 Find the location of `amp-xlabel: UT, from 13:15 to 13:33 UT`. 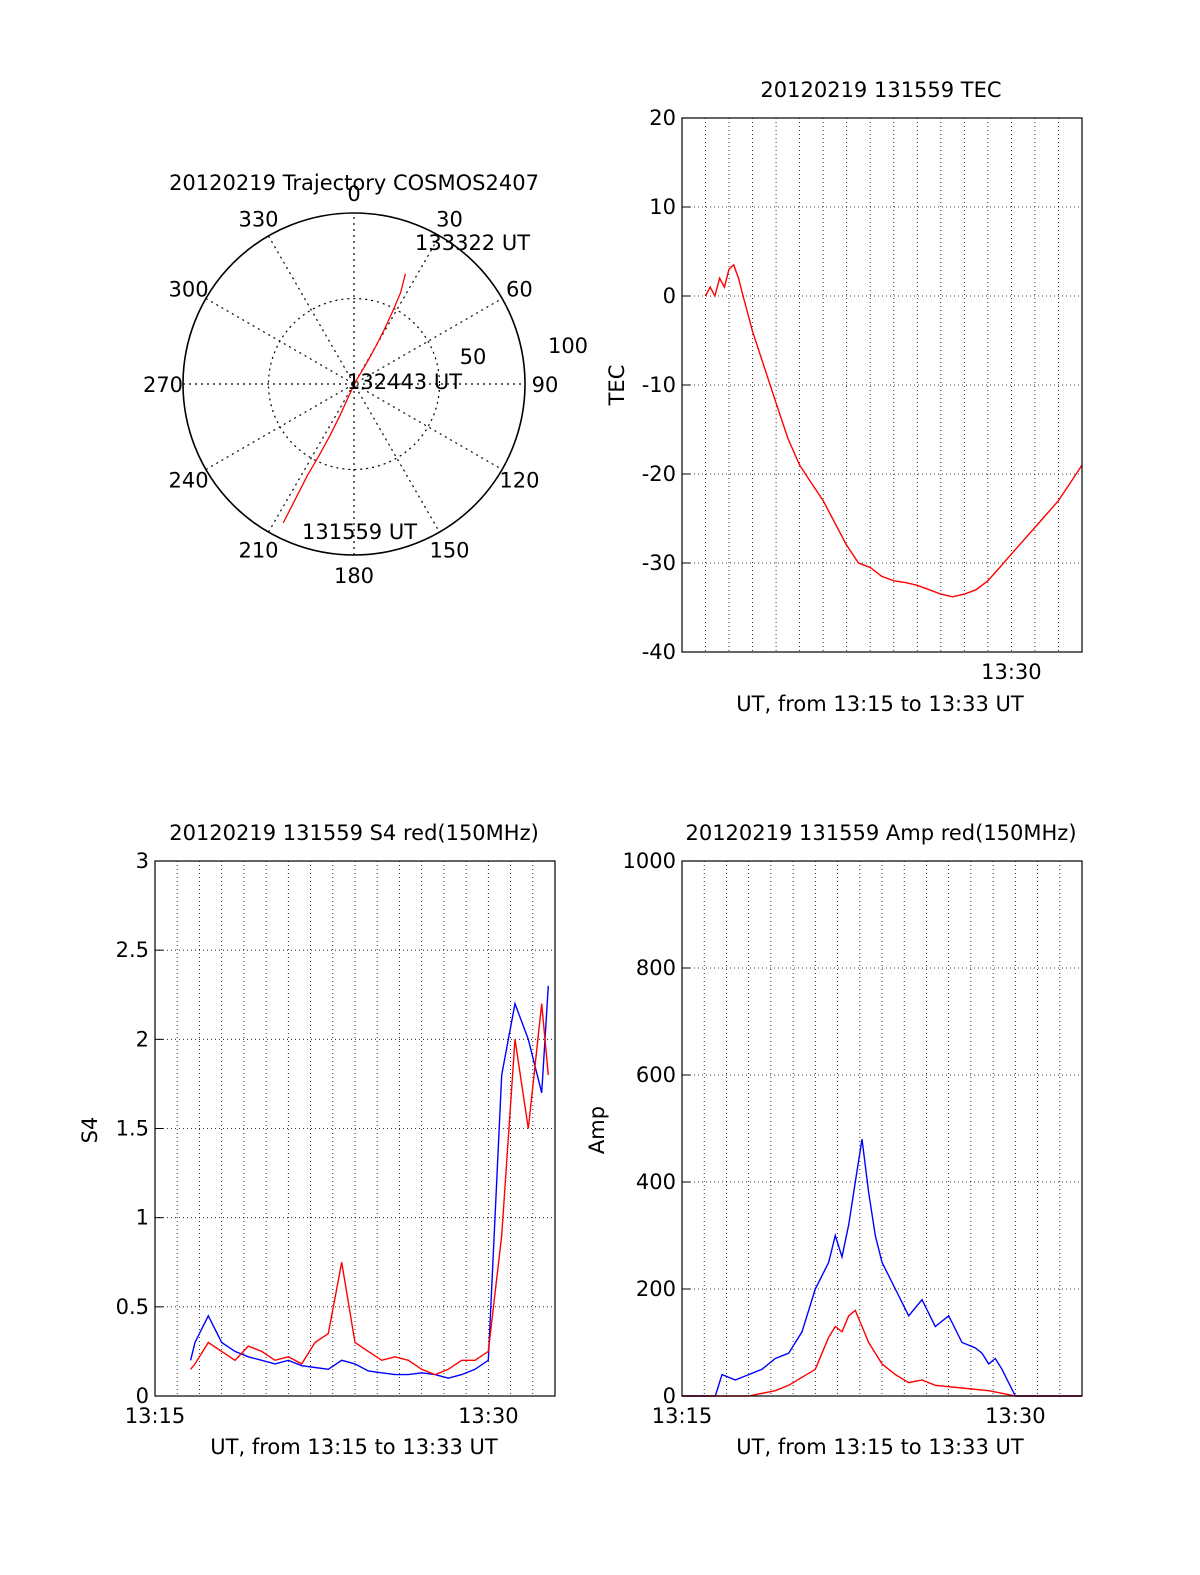

amp-xlabel: UT, from 13:15 to 13:33 UT is located at coordinates (880, 1447).